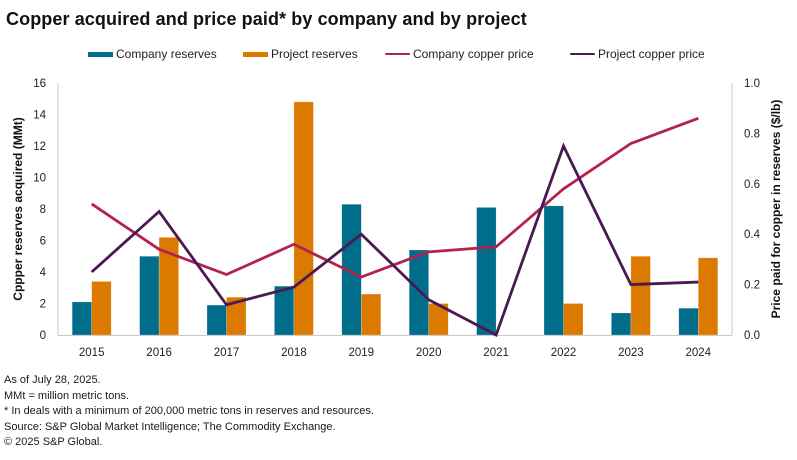 This screenshot has height=460, width=797. Describe the element at coordinates (473, 54) in the screenshot. I see `legend-label: Company copper price` at that location.